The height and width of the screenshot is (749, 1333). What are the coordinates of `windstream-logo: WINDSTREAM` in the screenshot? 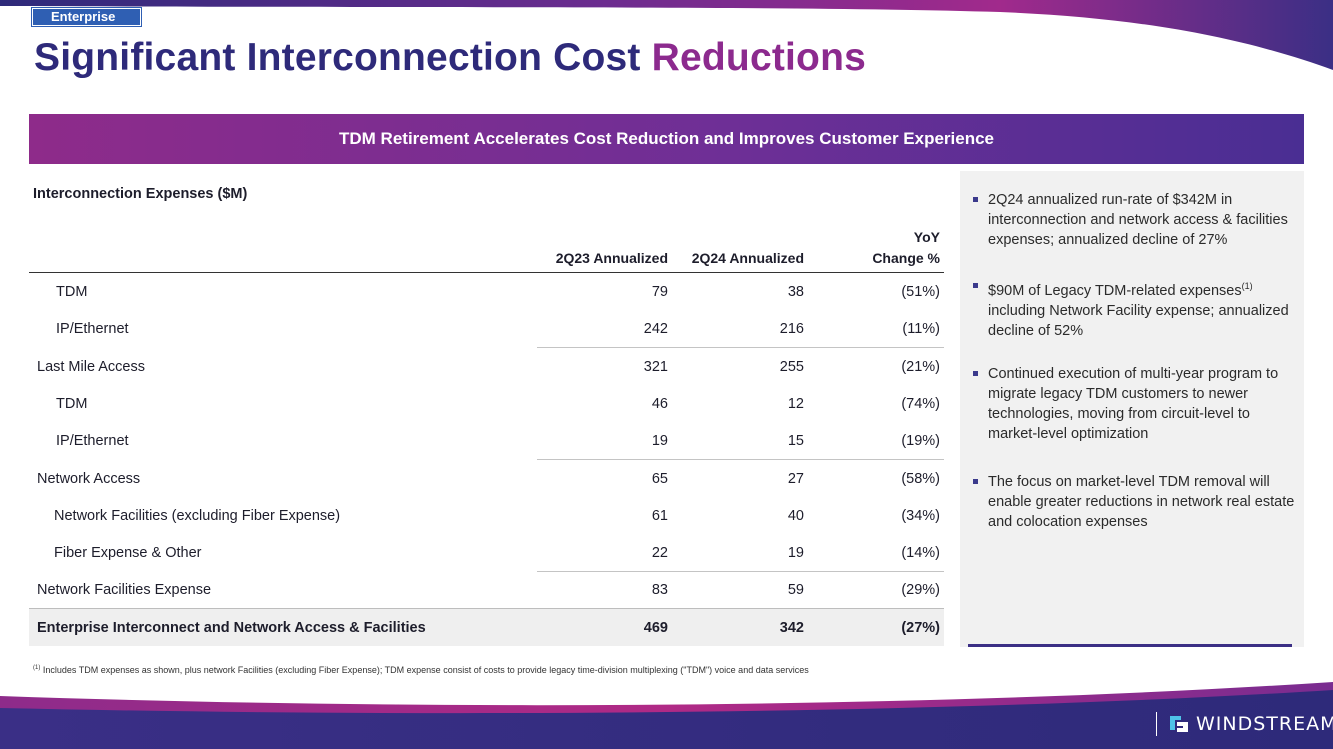 It's located at (1244, 724).